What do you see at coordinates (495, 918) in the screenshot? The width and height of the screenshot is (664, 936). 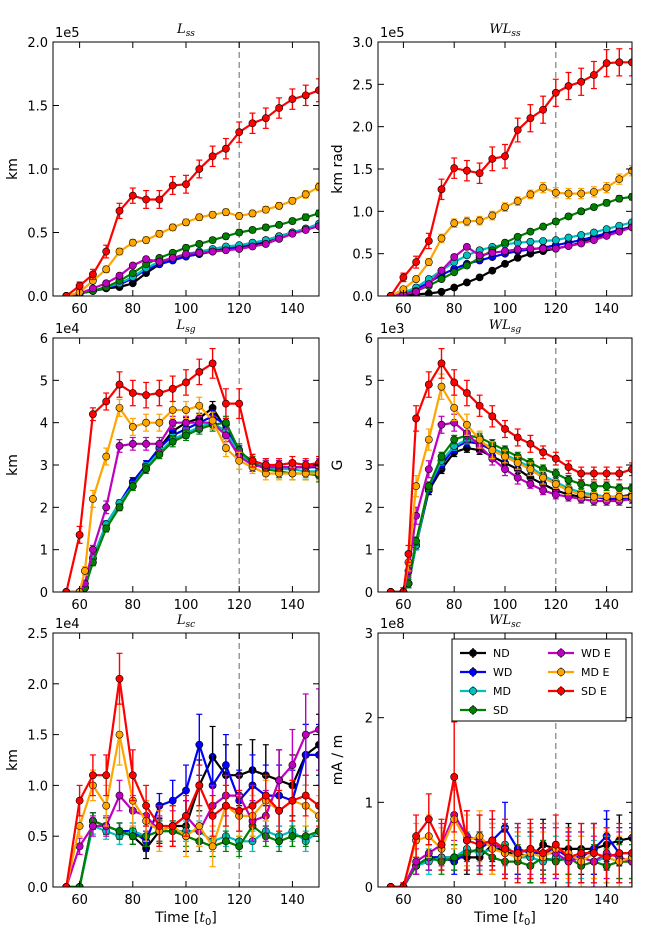 I see `x-axis-label-text: Time [` at bounding box center [495, 918].